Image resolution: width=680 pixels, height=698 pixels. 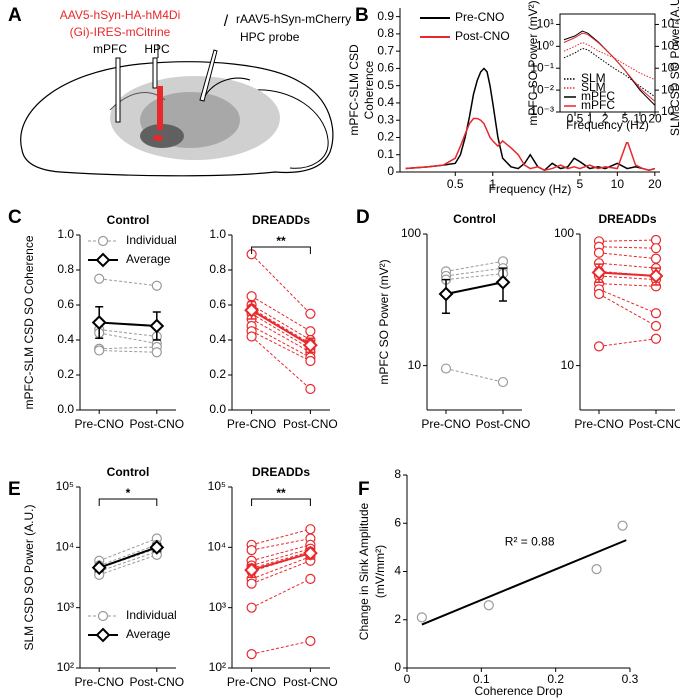 What do you see at coordinates (291, 129) in the screenshot?
I see `cerebellum` at bounding box center [291, 129].